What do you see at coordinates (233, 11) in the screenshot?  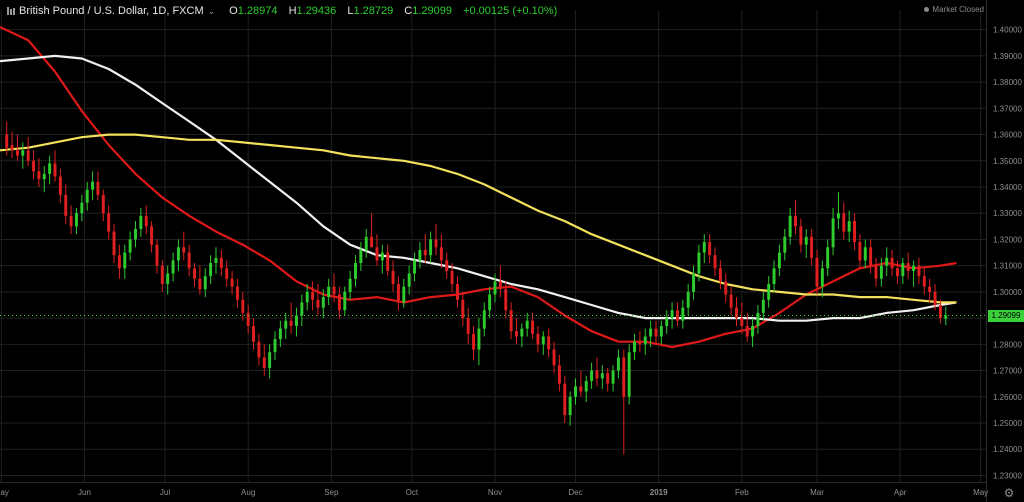 I see `open-label: O` at bounding box center [233, 11].